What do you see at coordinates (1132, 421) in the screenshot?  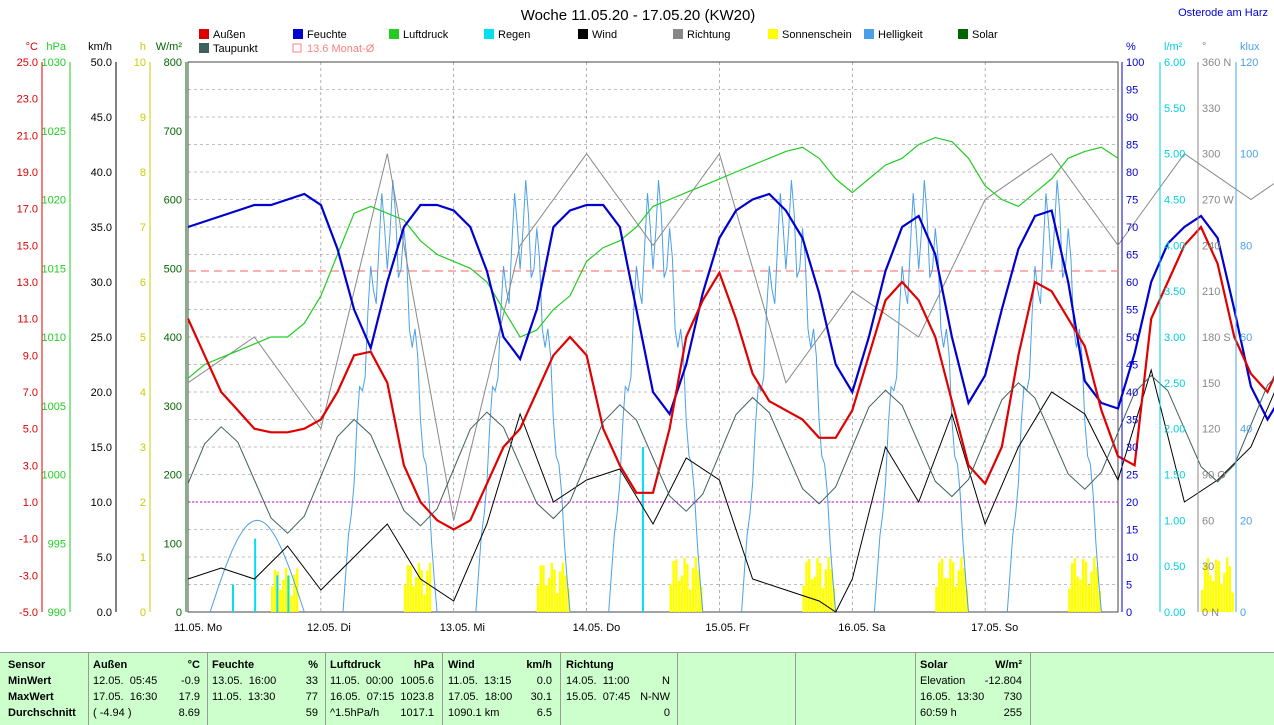 I see `right-axis-tick: 35` at bounding box center [1132, 421].